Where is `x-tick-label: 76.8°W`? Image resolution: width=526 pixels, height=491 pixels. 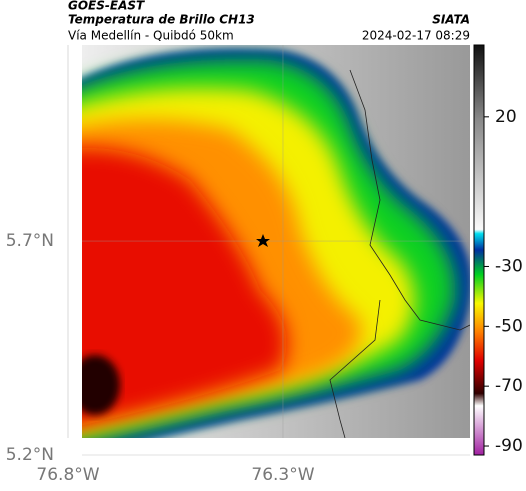
x-tick-label: 76.8°W is located at coordinates (67, 475).